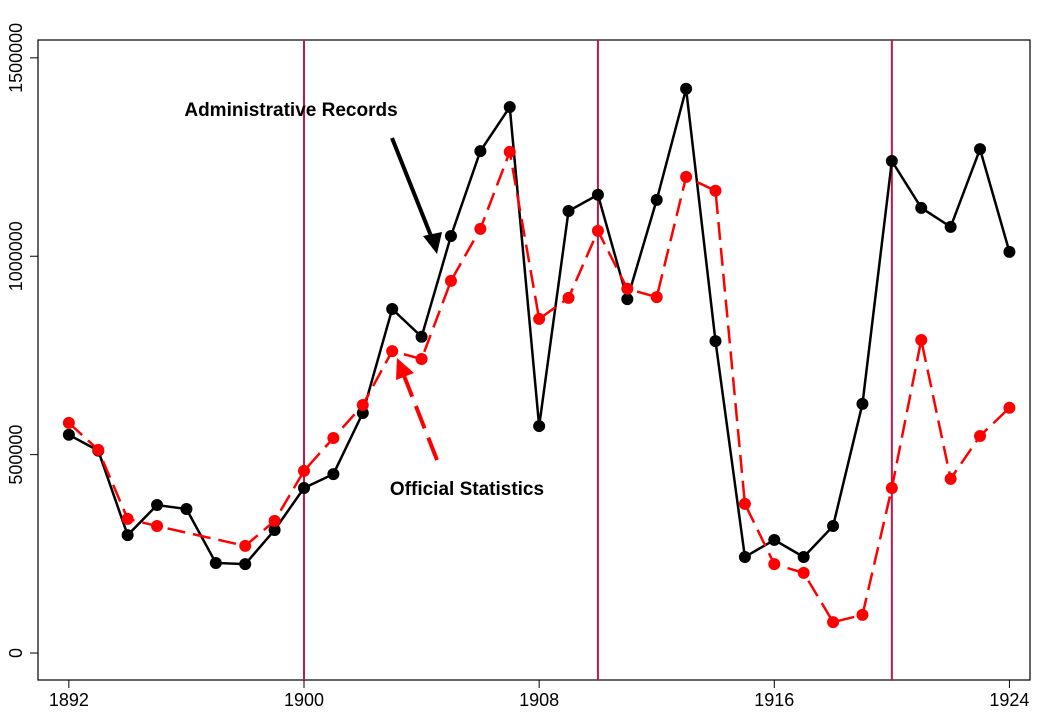  I want to click on x-tick-label: 1916, so click(774, 700).